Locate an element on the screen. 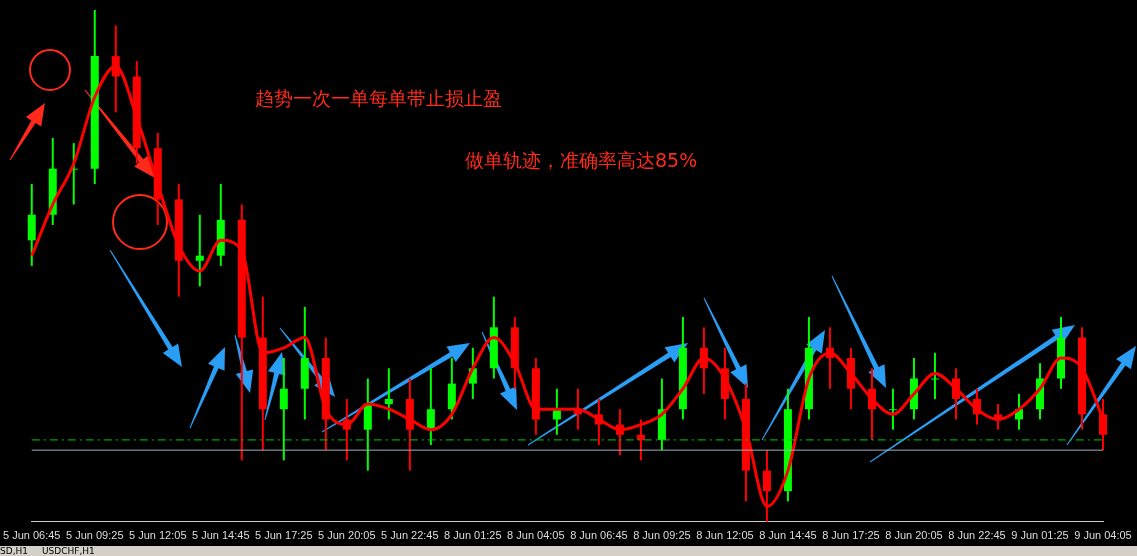  x-tick-label: 8 Jun 06:45 is located at coordinates (599, 535).